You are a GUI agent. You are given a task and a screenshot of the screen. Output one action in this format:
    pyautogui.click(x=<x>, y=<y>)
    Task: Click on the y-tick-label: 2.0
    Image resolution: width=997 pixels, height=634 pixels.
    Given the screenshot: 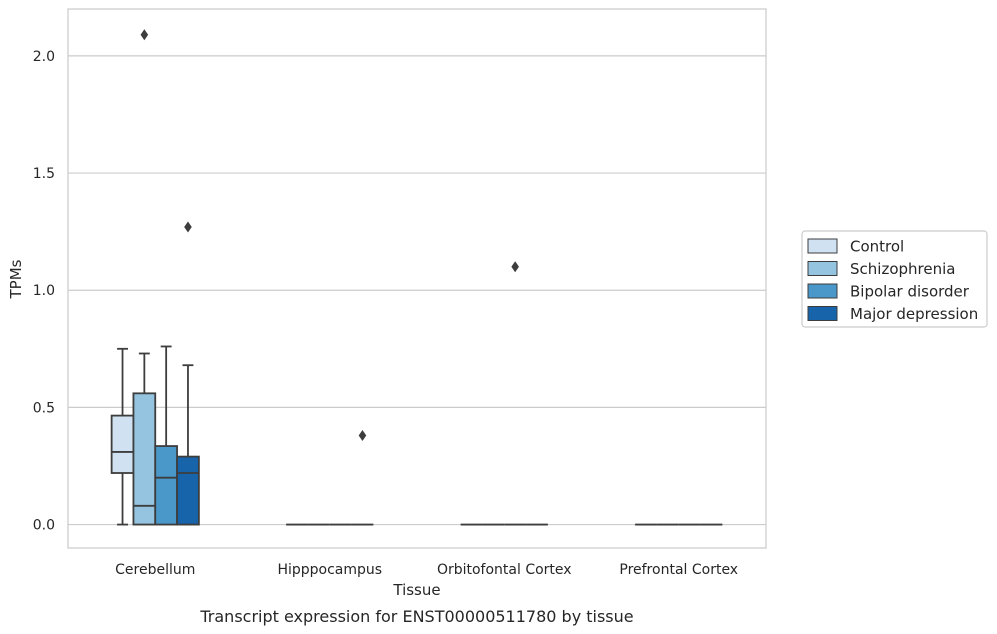 What is the action you would take?
    pyautogui.click(x=44, y=57)
    